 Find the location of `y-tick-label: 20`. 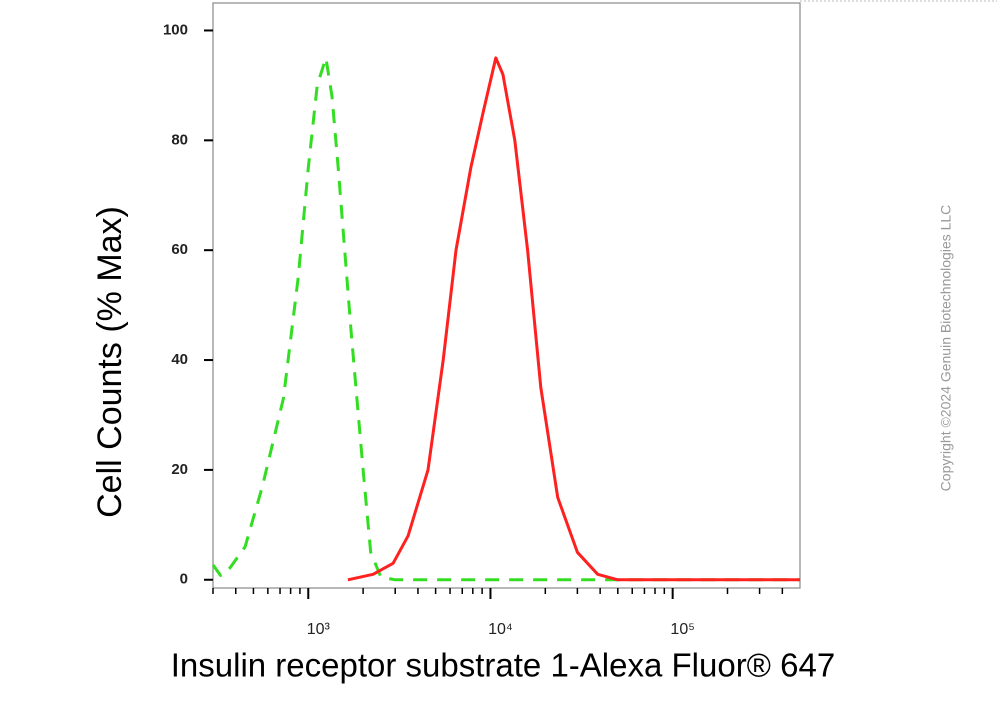

y-tick-label: 20 is located at coordinates (179, 469).